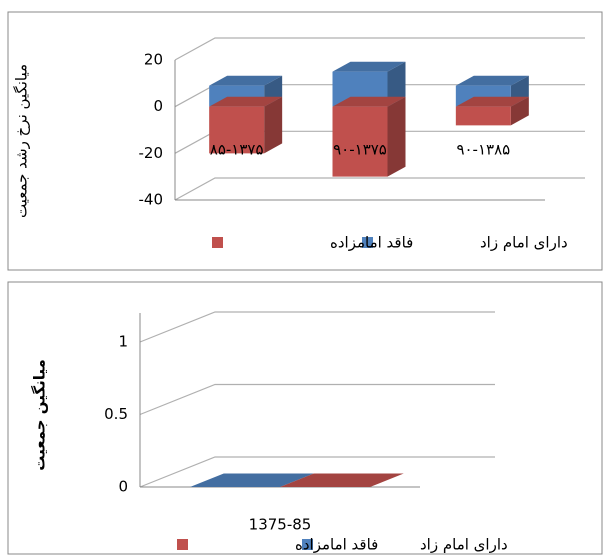  What do you see at coordinates (151, 153) in the screenshot?
I see `y-tick-label: -20` at bounding box center [151, 153].